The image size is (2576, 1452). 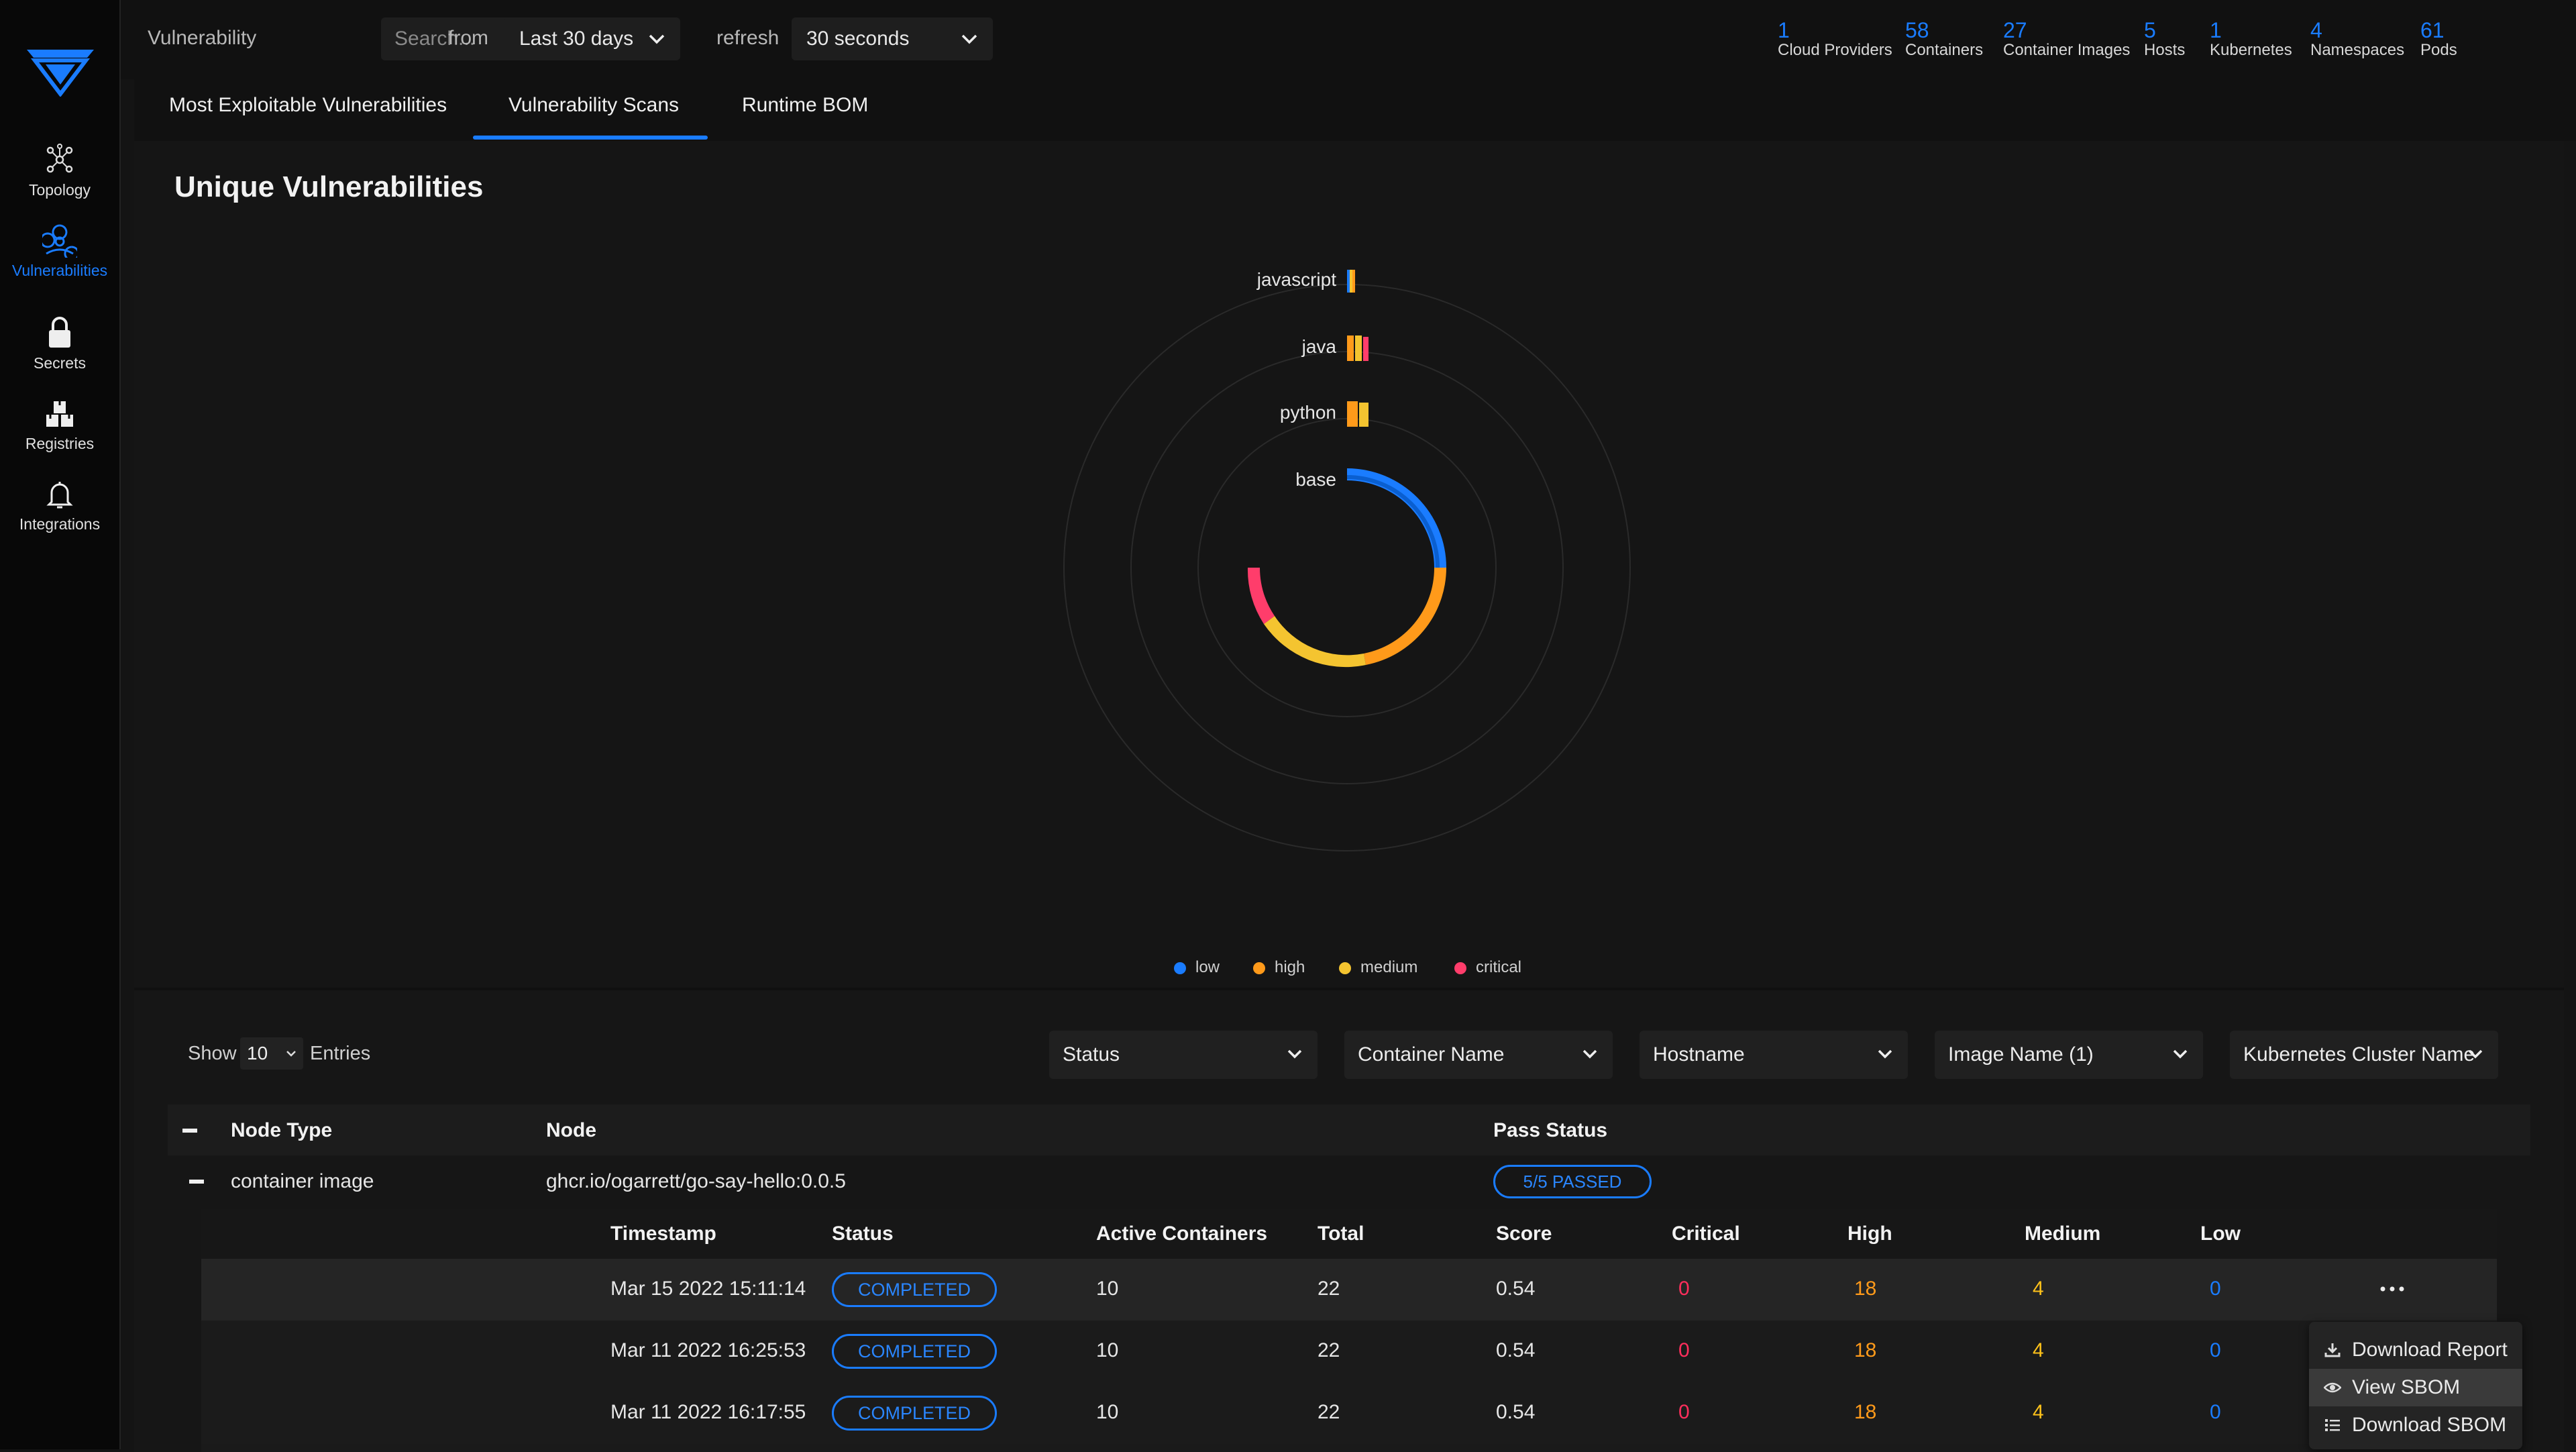 I want to click on column-header-medium: Medium, so click(x=2063, y=1234).